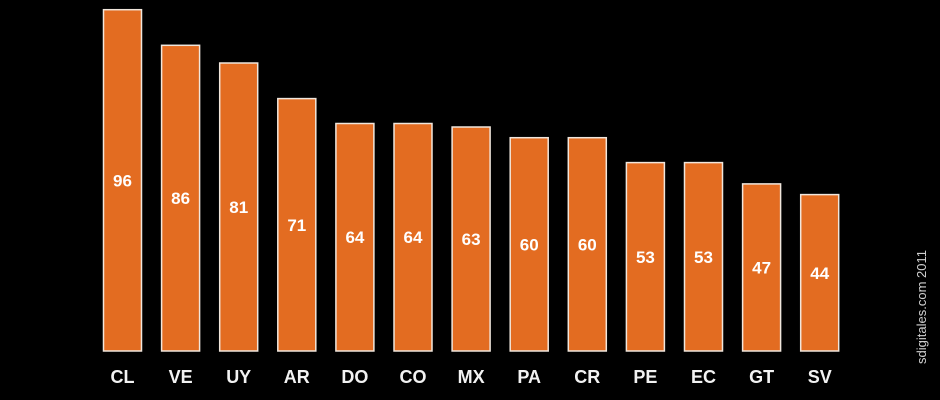  Describe the element at coordinates (297, 377) in the screenshot. I see `x-tick-label-ar: AR` at that location.